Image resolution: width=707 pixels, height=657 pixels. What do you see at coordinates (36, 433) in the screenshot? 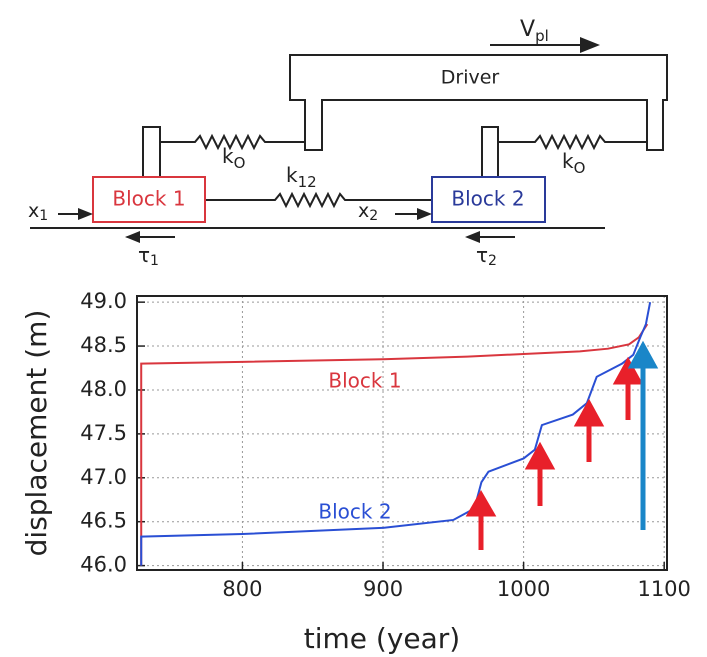
I see `y-axis-label: displacement (m)` at bounding box center [36, 433].